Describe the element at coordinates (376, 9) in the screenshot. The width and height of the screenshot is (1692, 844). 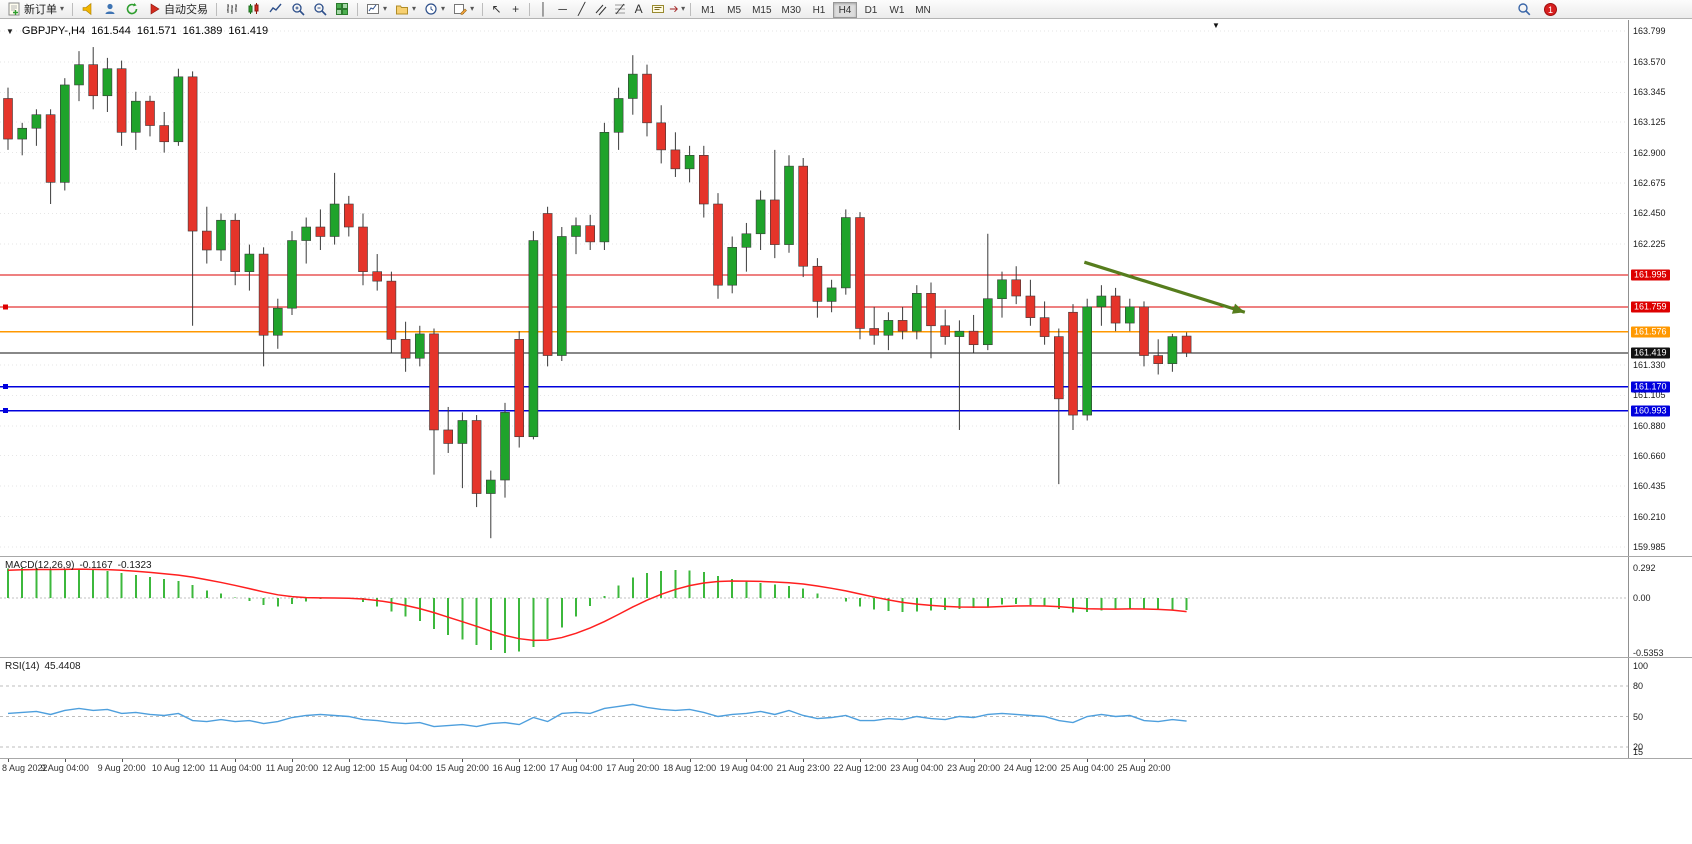
I see `new-chart-button: ▾` at that location.